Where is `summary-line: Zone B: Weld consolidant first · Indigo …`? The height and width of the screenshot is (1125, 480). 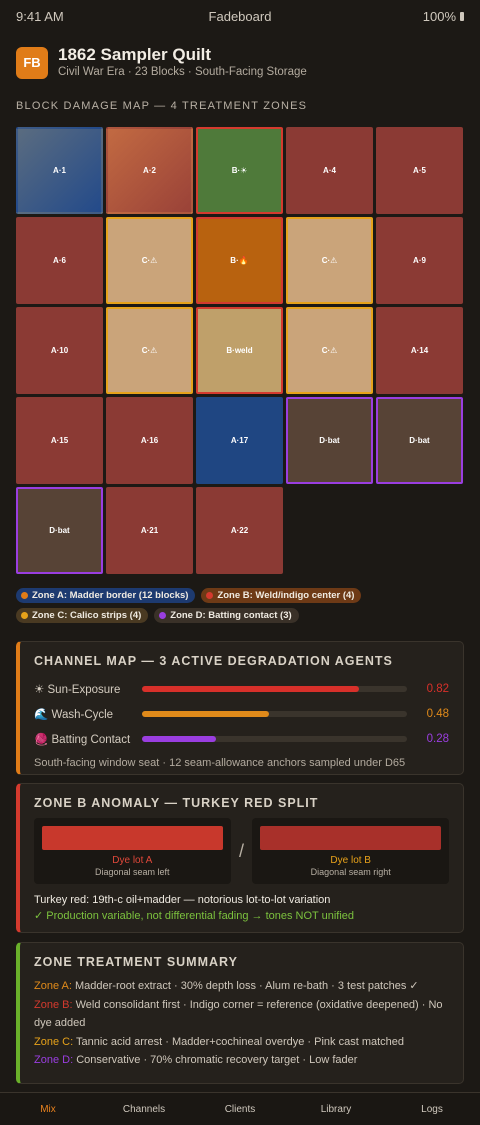
summary-line: Zone B: Weld consolidant first · Indigo … is located at coordinates (241, 1014).